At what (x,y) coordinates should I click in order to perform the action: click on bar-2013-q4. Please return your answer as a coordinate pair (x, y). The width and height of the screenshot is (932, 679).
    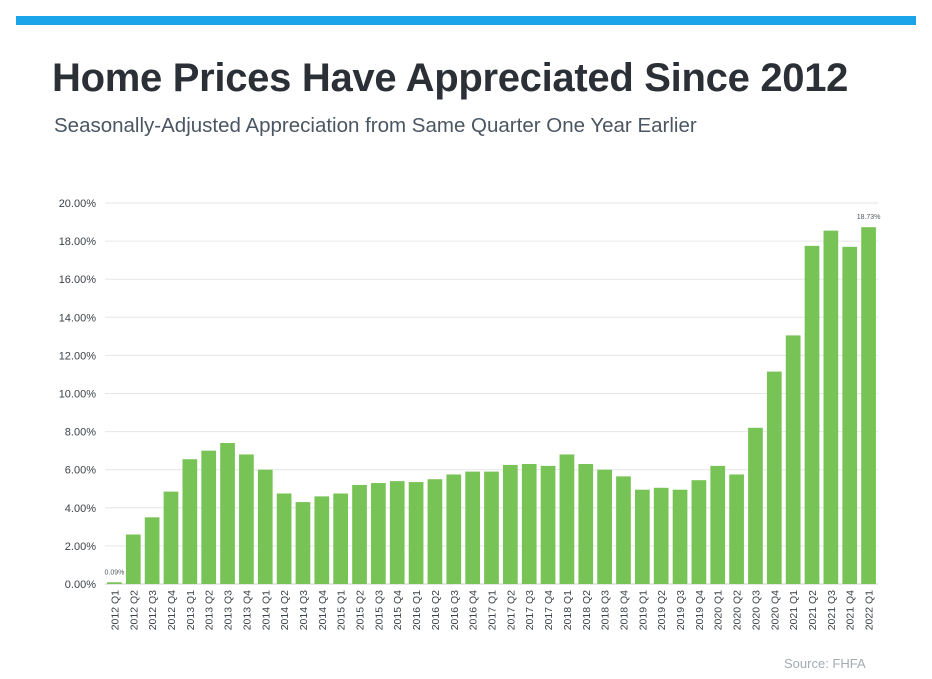
    Looking at the image, I should click on (246, 519).